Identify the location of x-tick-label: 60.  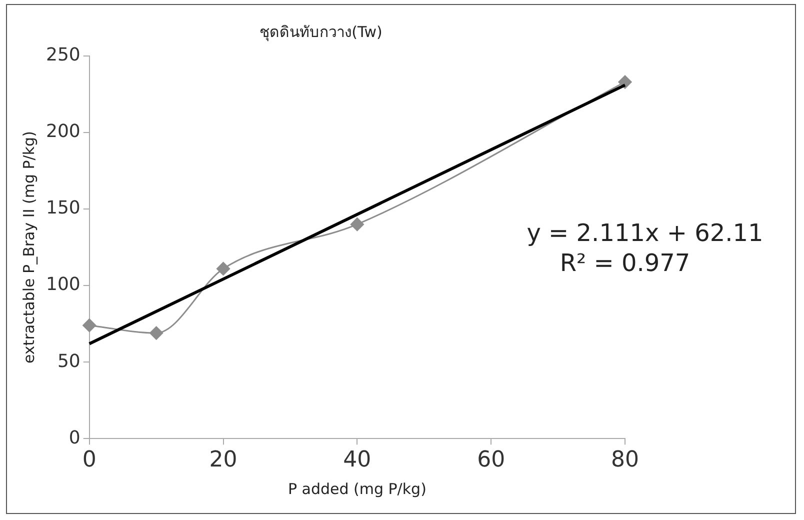
(491, 460).